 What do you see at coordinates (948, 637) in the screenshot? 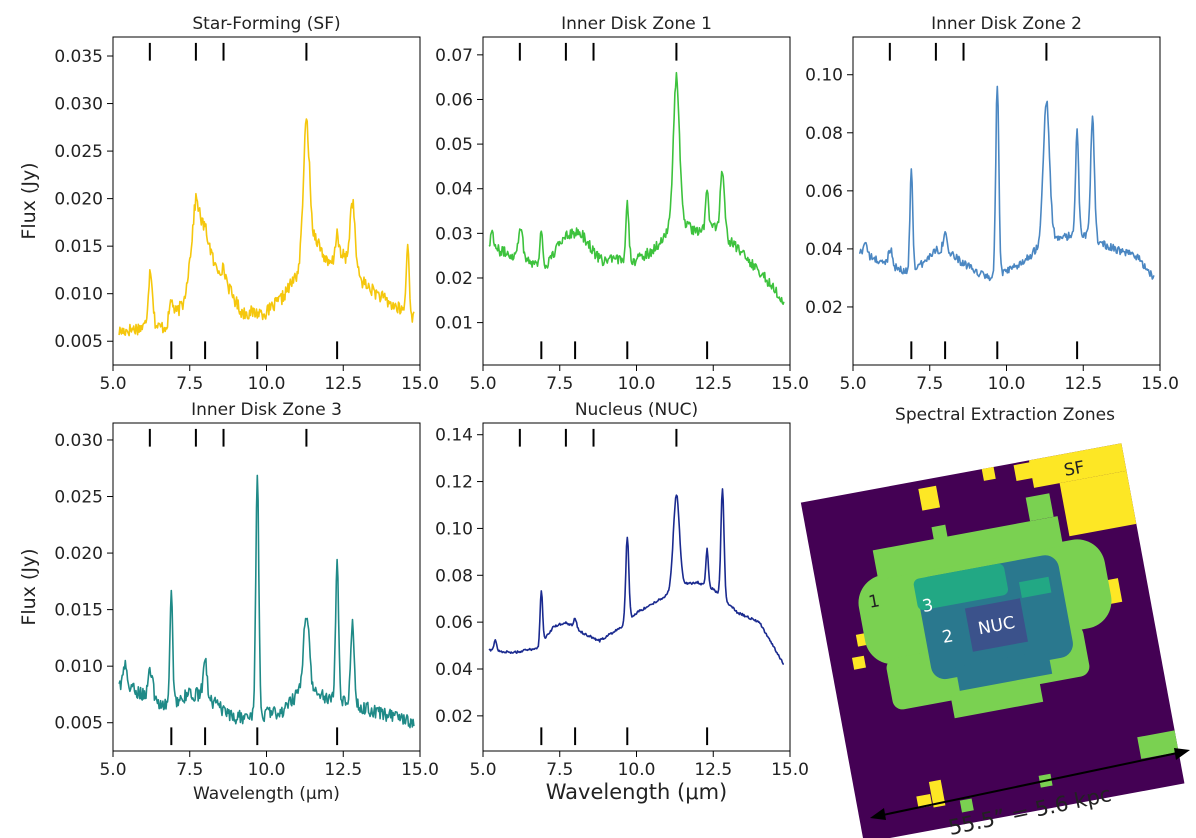
I see `zone-label-2: 2` at bounding box center [948, 637].